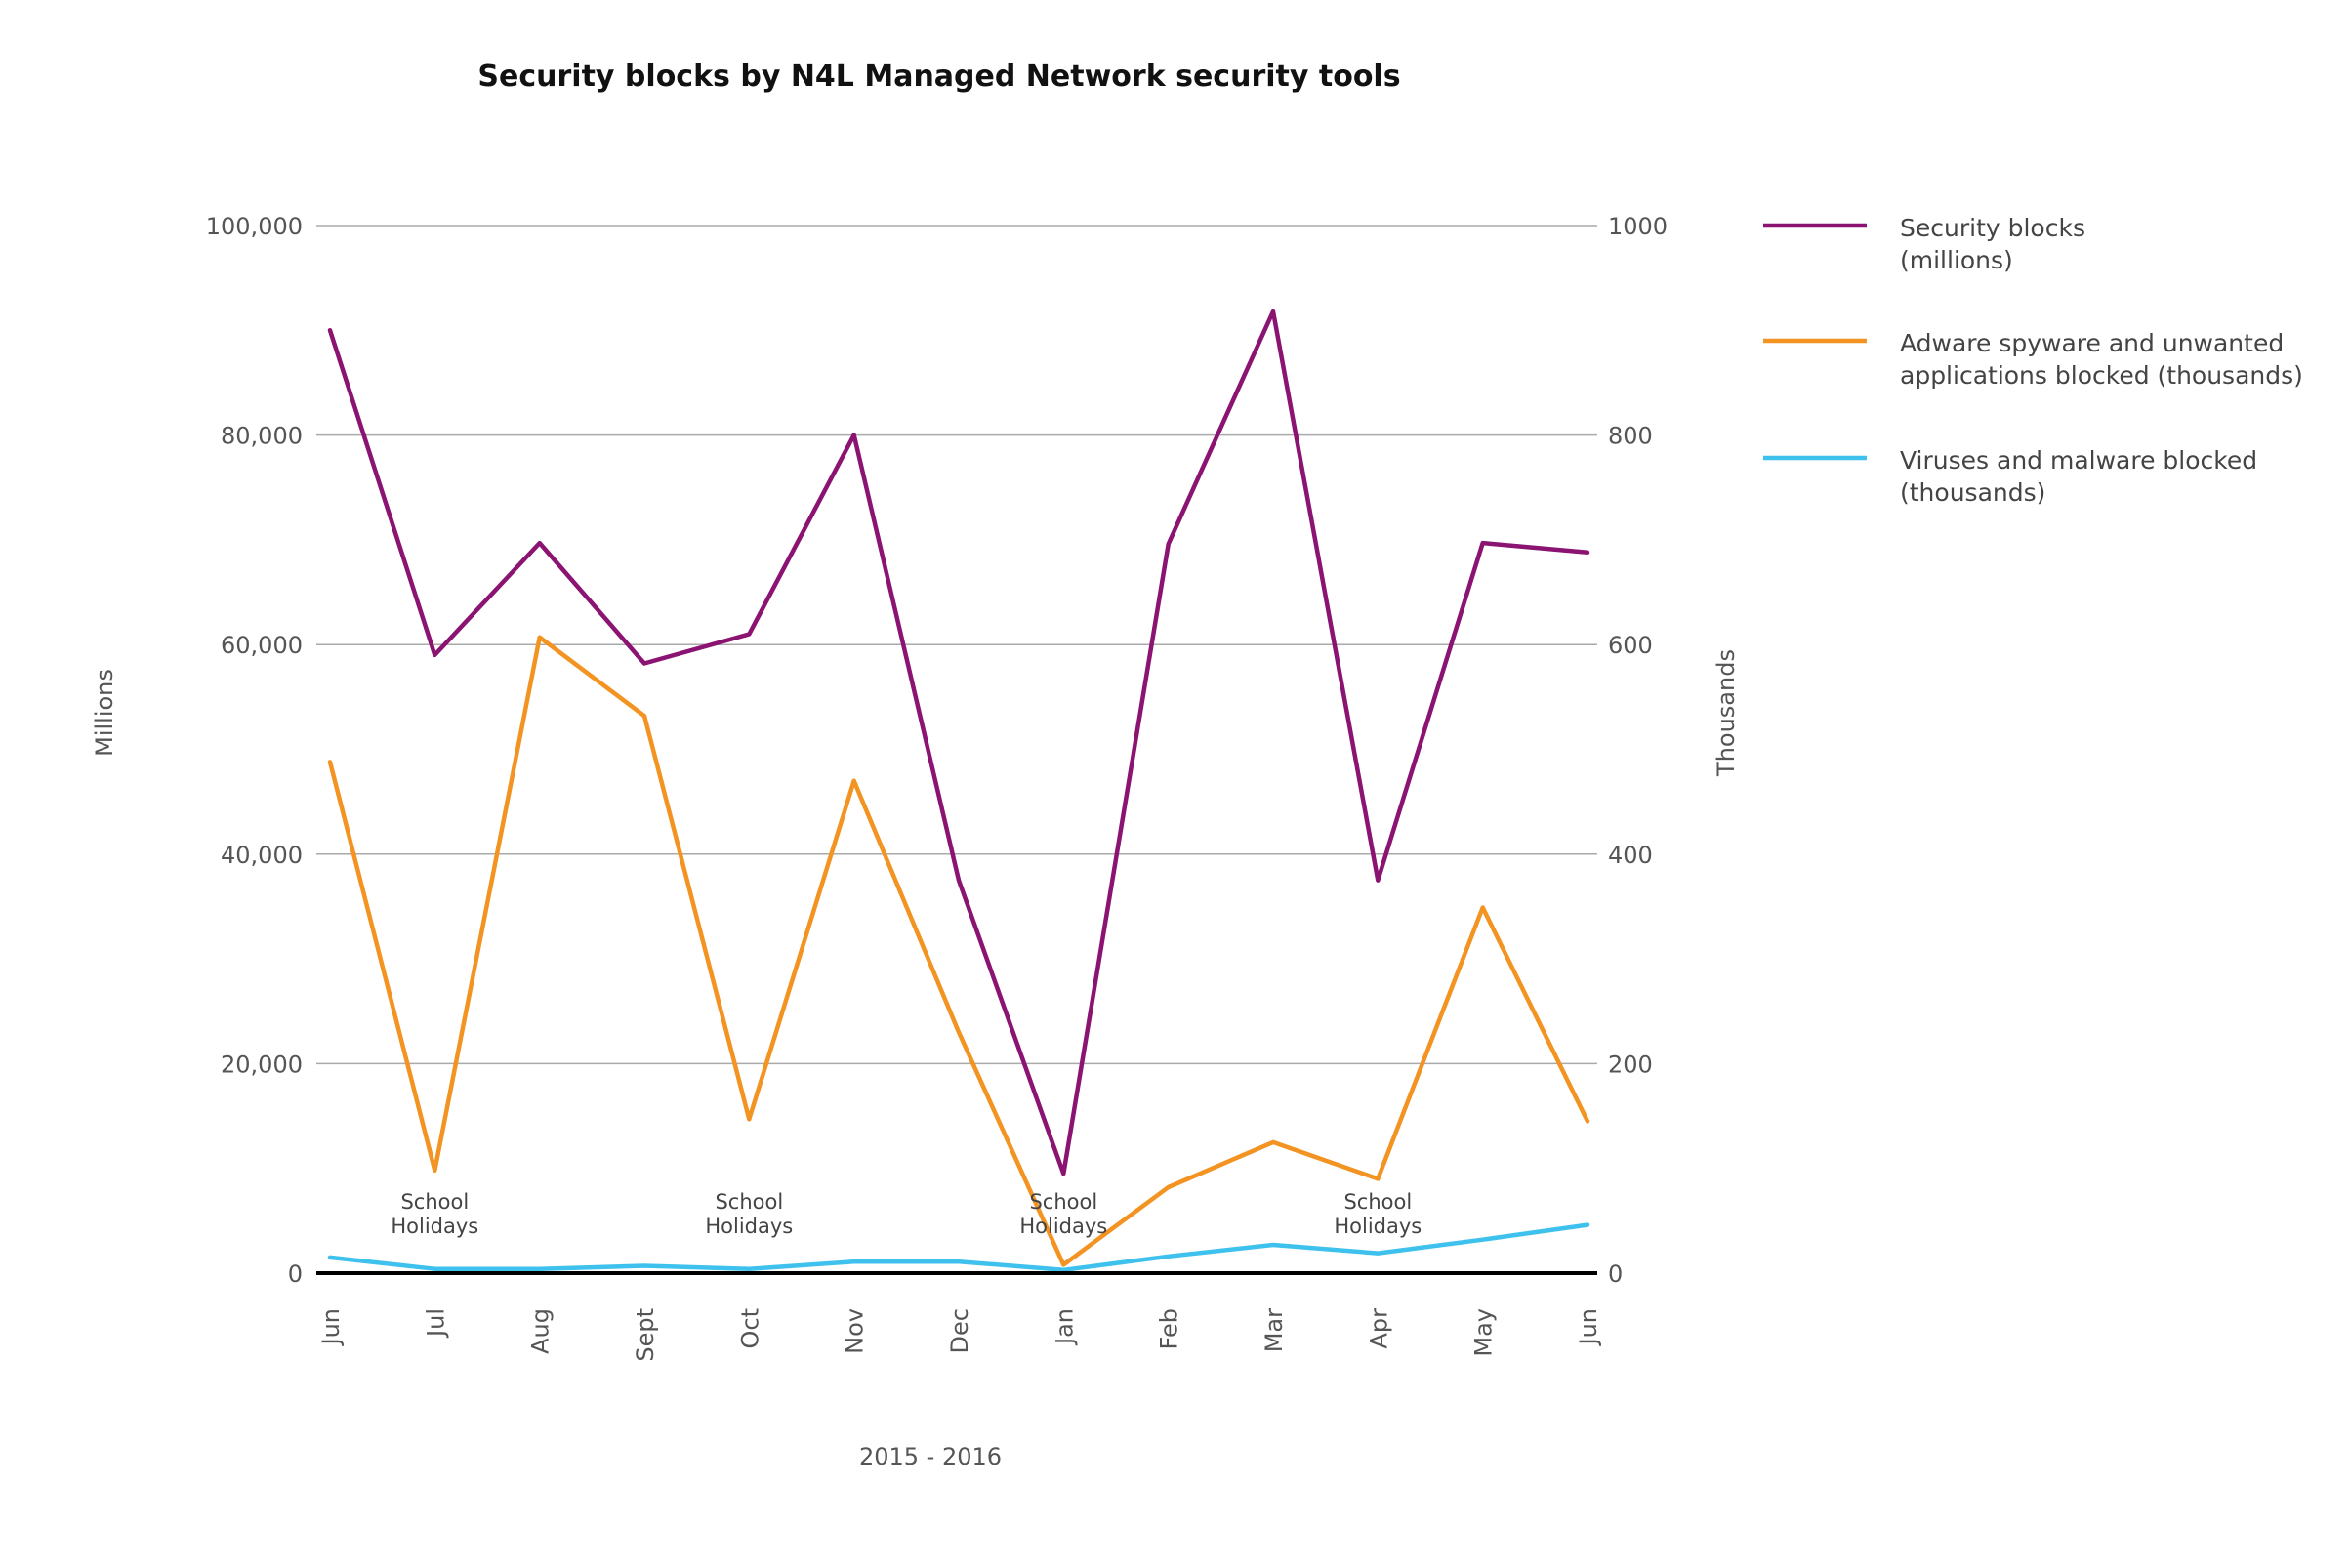 The image size is (2350, 1568). I want to click on y-tick-left: 100,000, so click(254, 226).